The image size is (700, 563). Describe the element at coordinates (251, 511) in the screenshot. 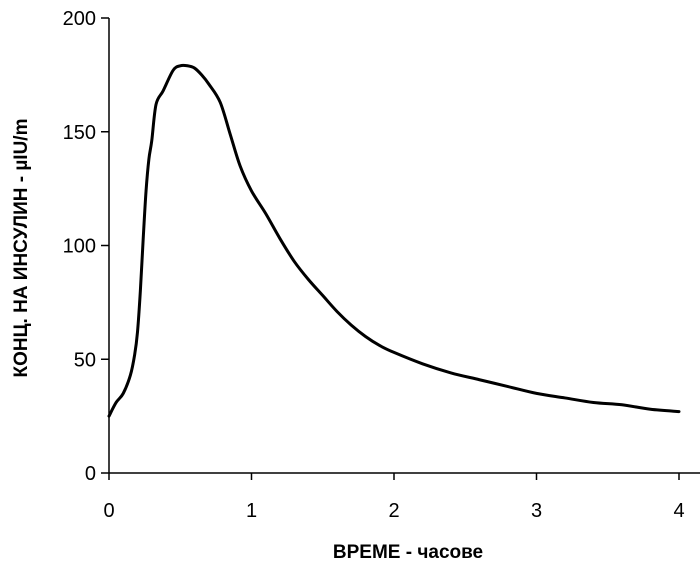

I see `x-tick-label: 1` at that location.